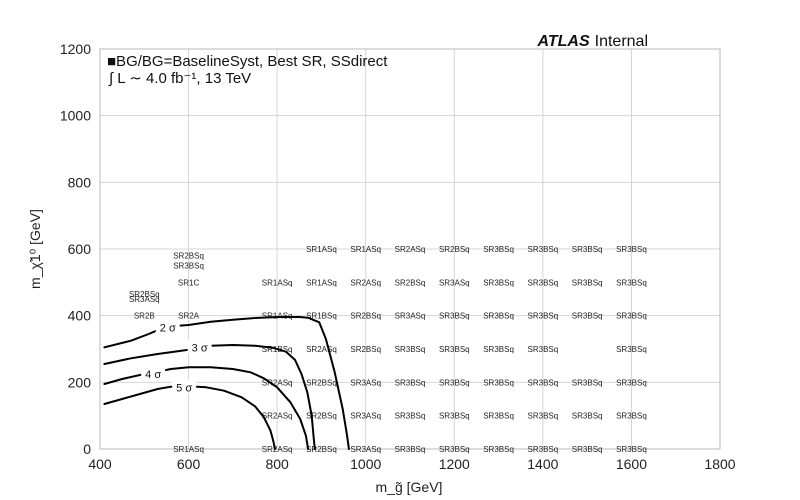 This screenshot has width=800, height=500. I want to click on x-tick-label: 400, so click(100, 464).